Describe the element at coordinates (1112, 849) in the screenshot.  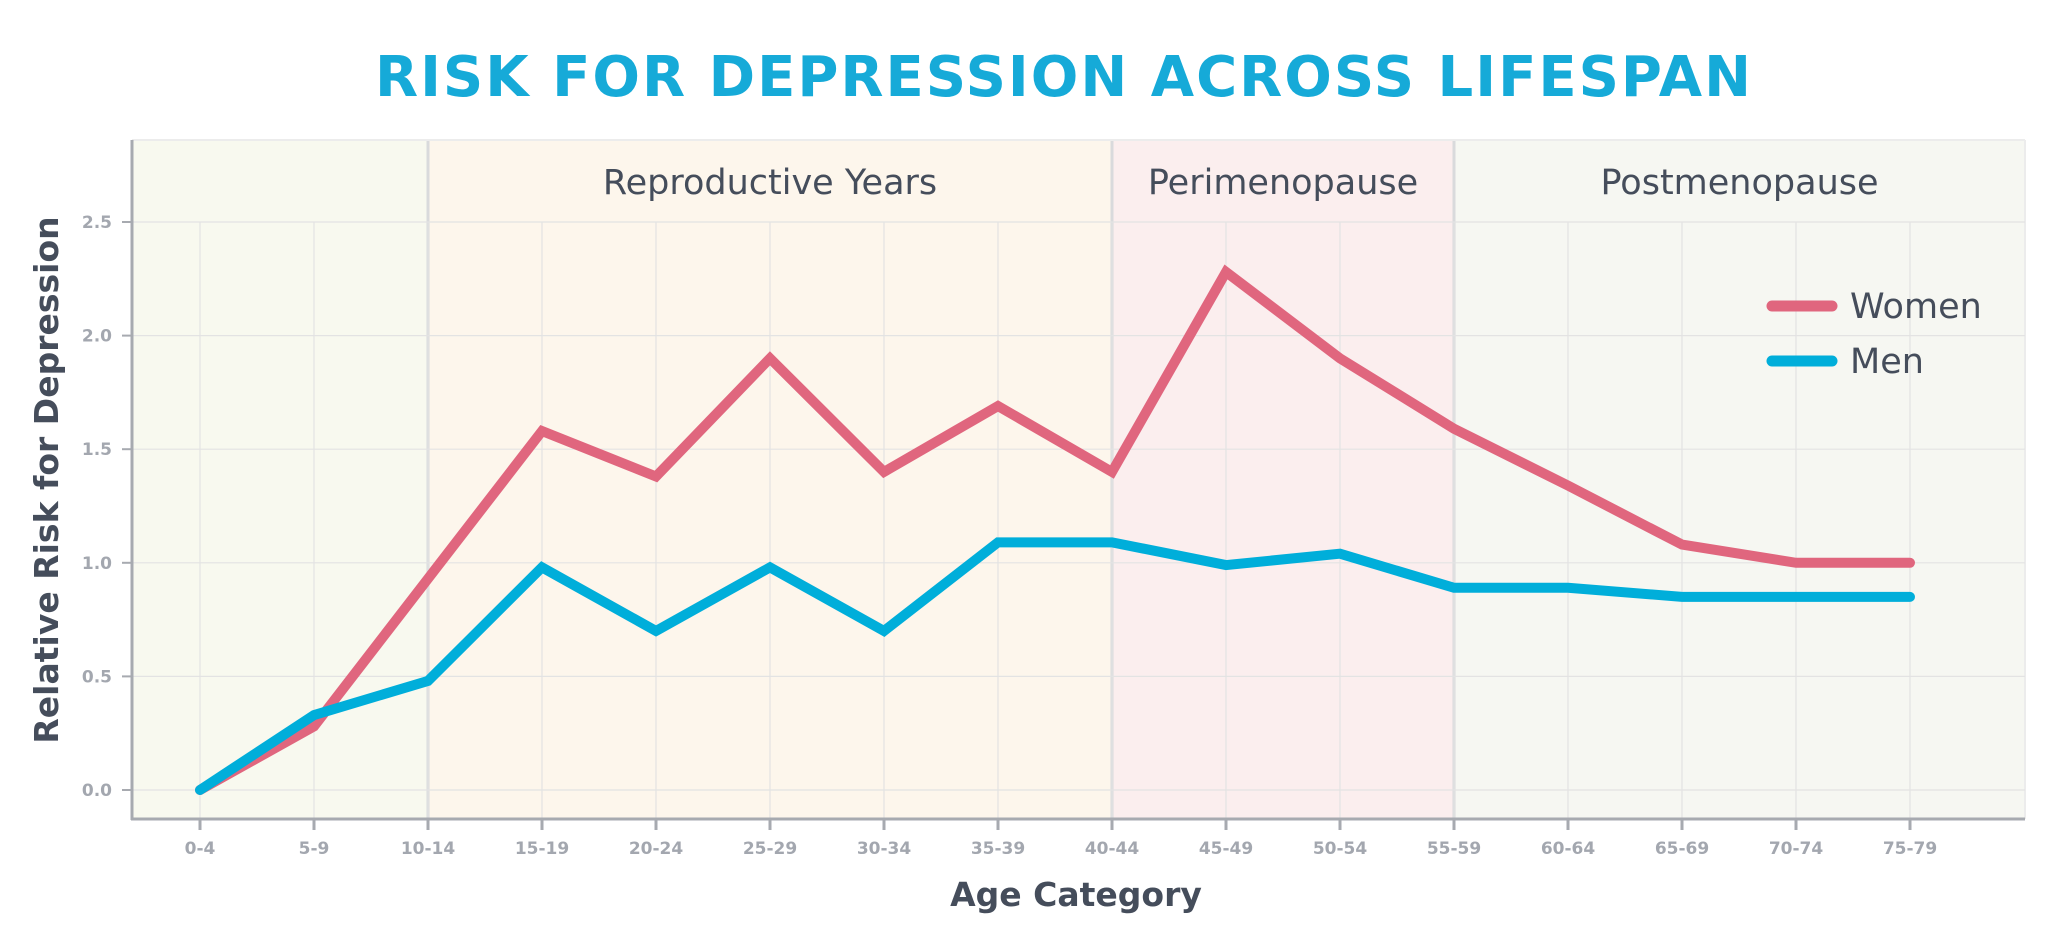
I see `x-tick-label: 40-44` at that location.